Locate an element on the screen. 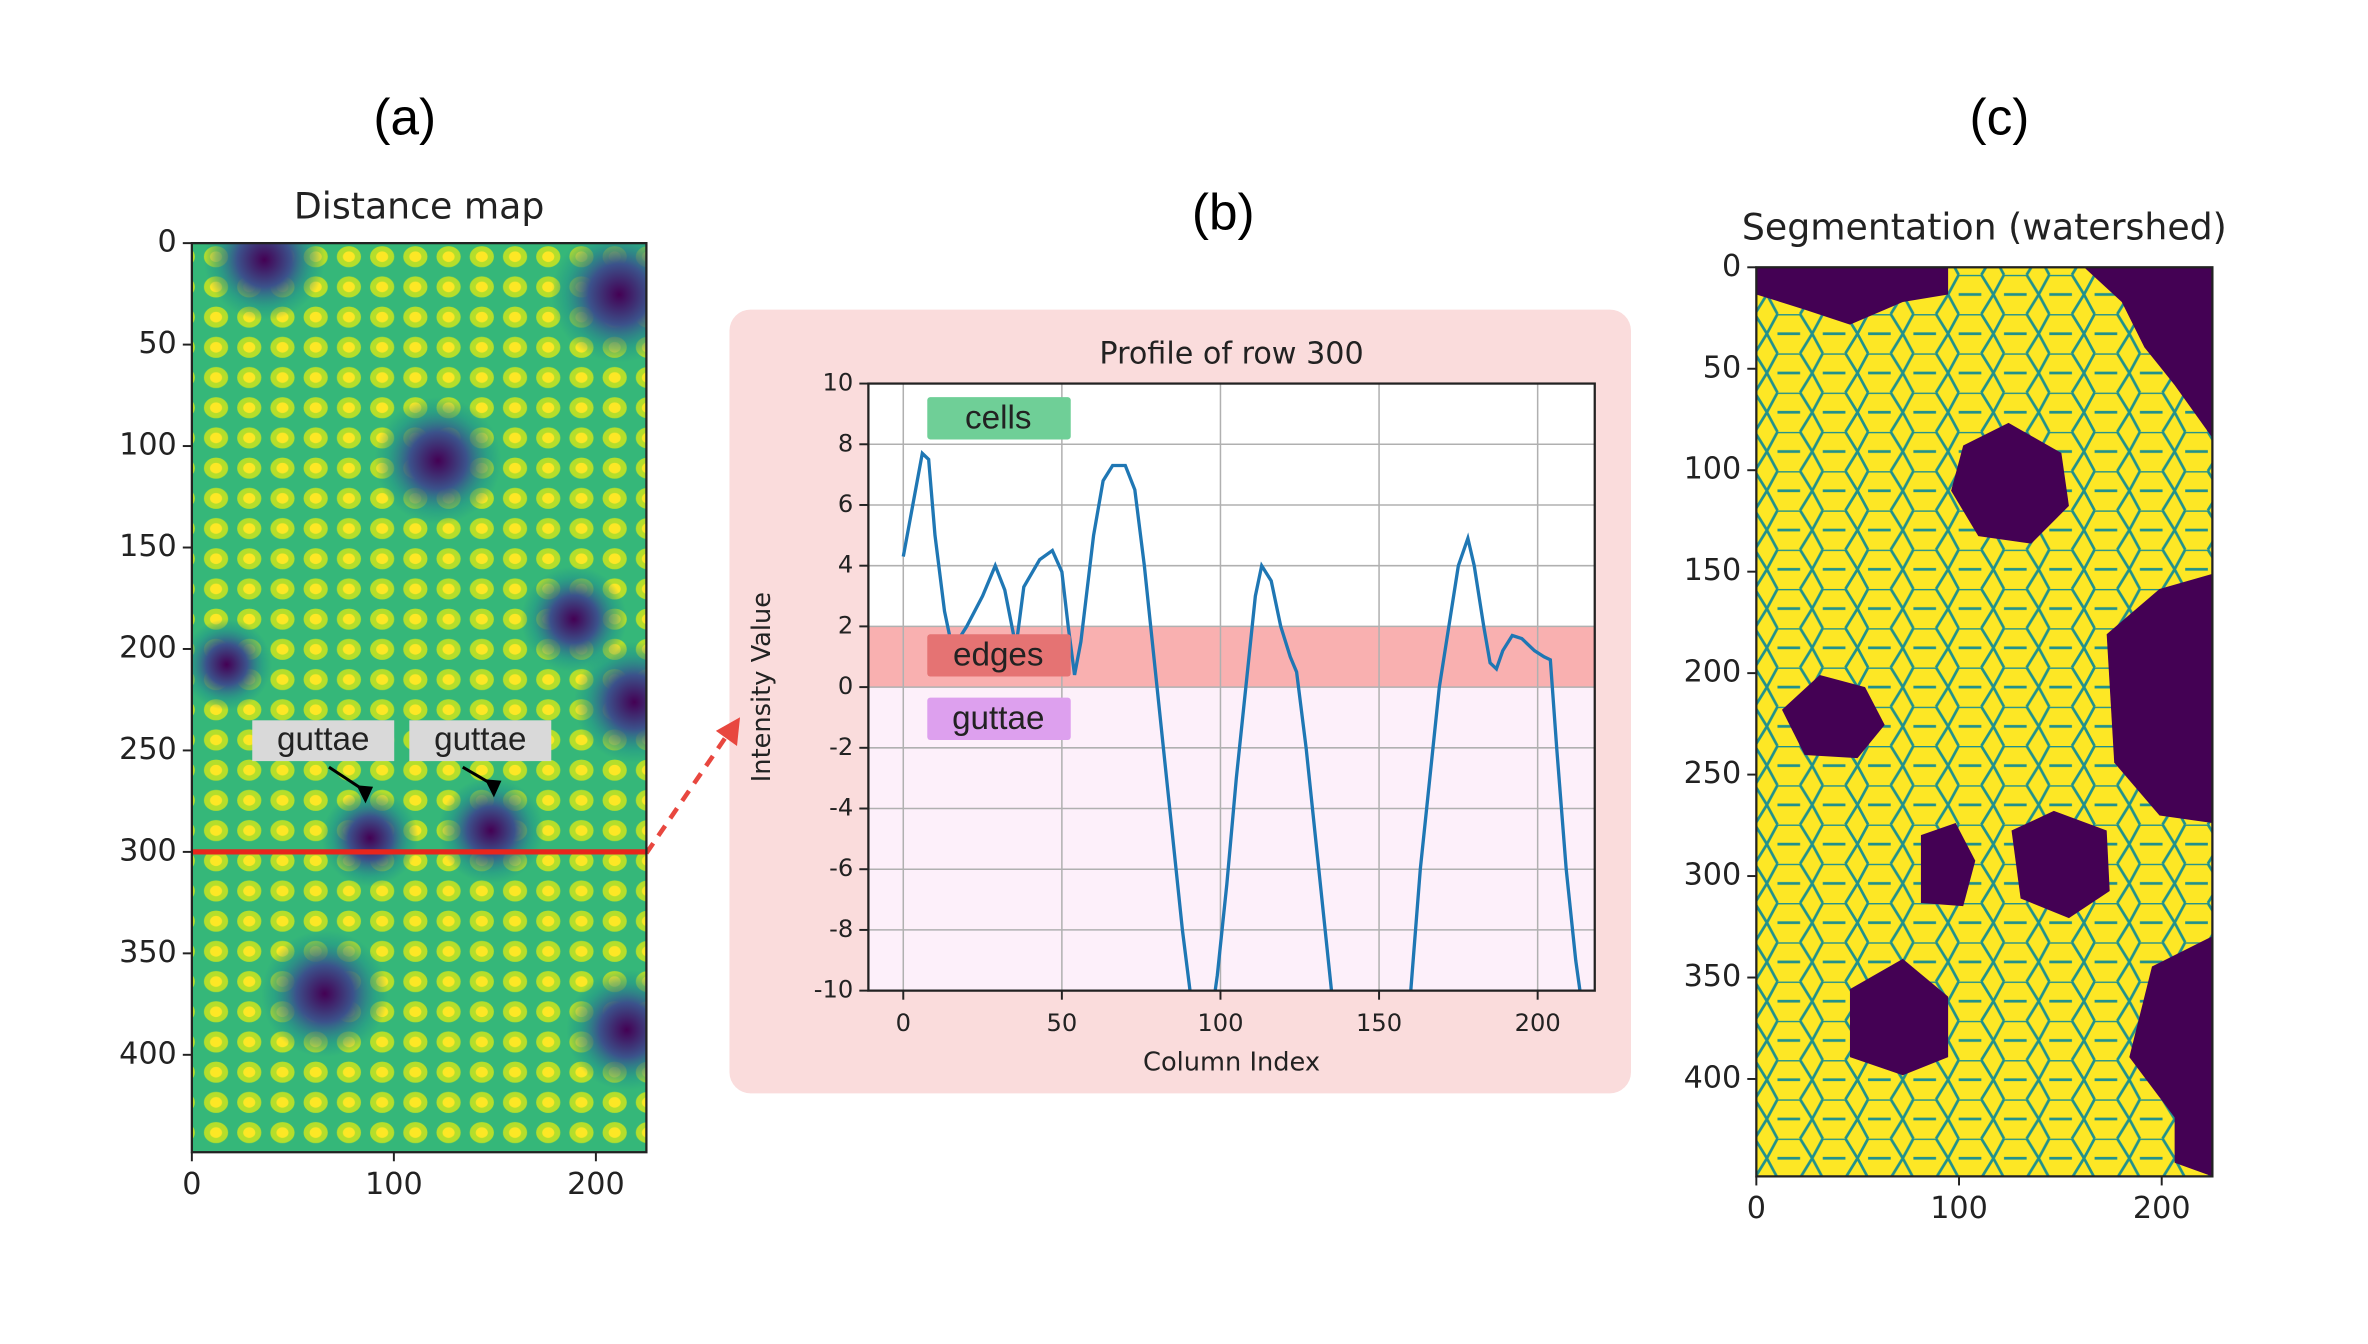 This screenshot has height=1344, width=2368. y-tick-label: -10 is located at coordinates (833, 990).